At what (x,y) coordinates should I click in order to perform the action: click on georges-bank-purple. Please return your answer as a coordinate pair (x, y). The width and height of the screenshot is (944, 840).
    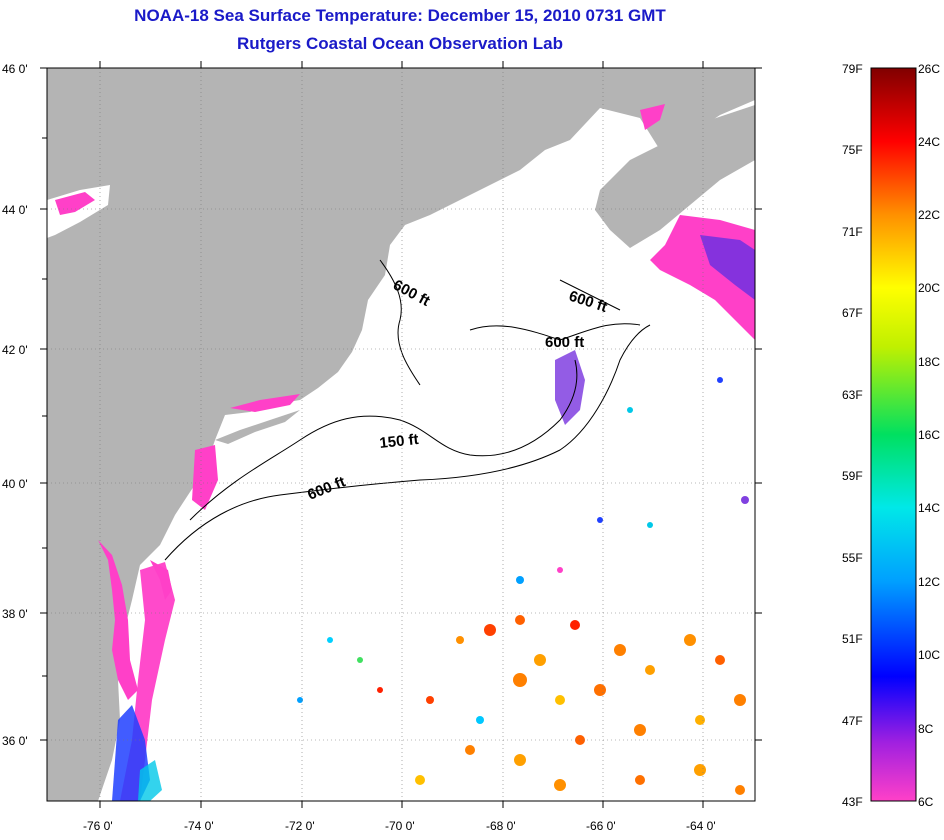
    Looking at the image, I should click on (570, 387).